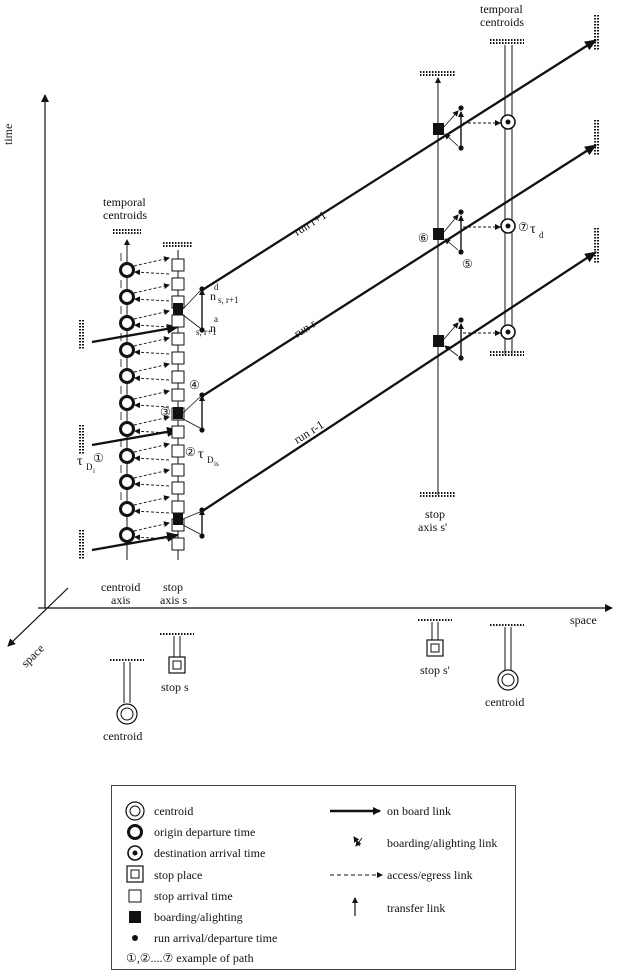 Image resolution: width=624 pixels, height=975 pixels. Describe the element at coordinates (175, 687) in the screenshot. I see `stop-s-label: stop s` at that location.